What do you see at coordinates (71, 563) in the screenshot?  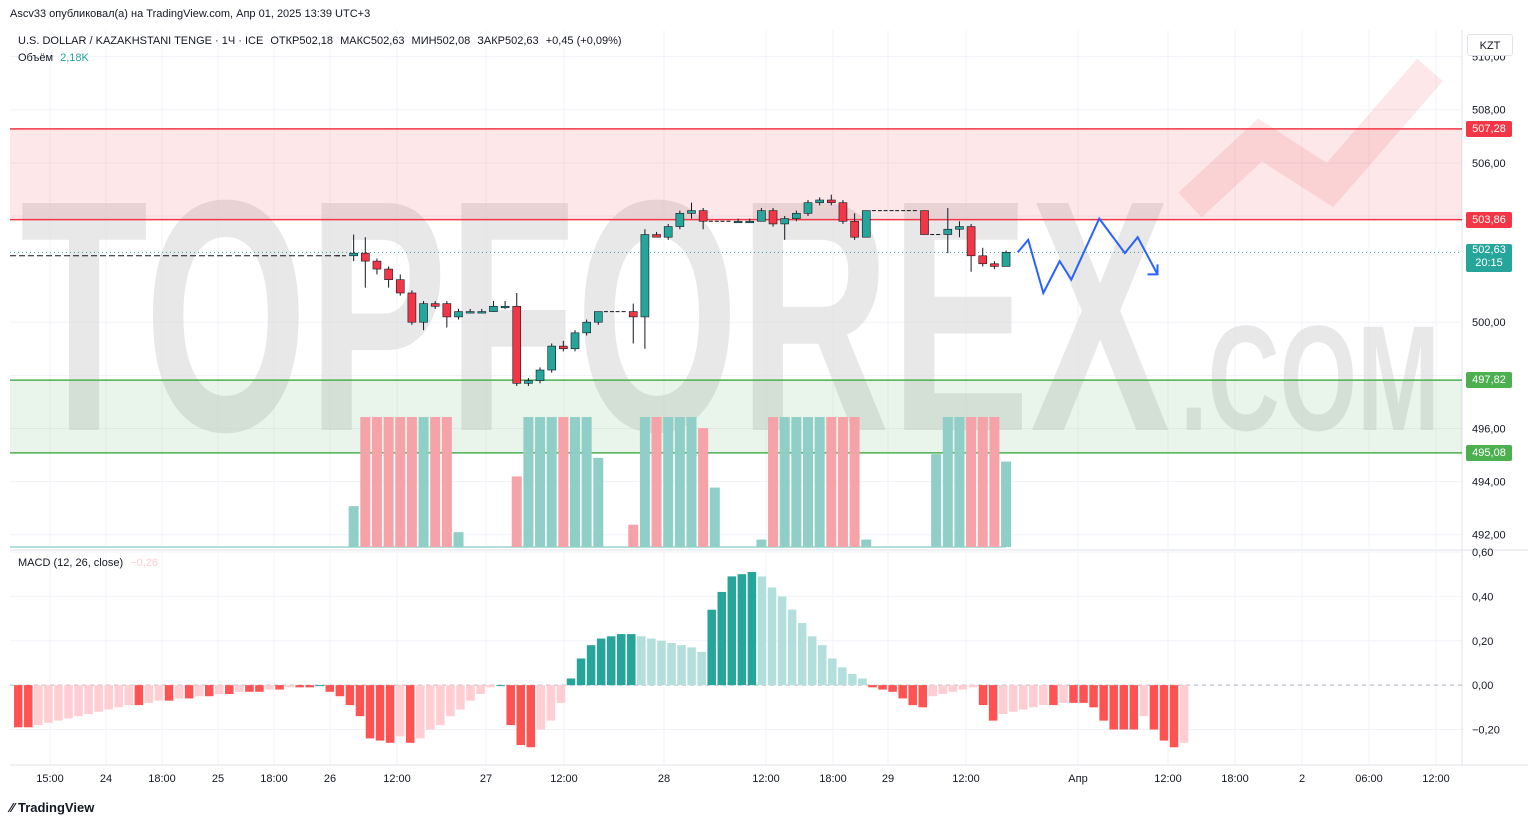 I see `macd-label: MACD (12, 26, close)` at bounding box center [71, 563].